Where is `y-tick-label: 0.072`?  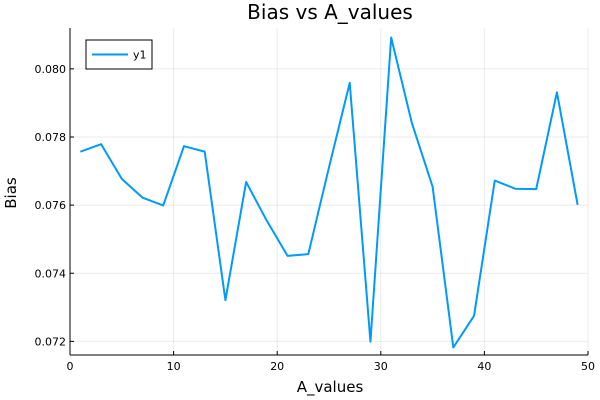 y-tick-label: 0.072 is located at coordinates (51, 341).